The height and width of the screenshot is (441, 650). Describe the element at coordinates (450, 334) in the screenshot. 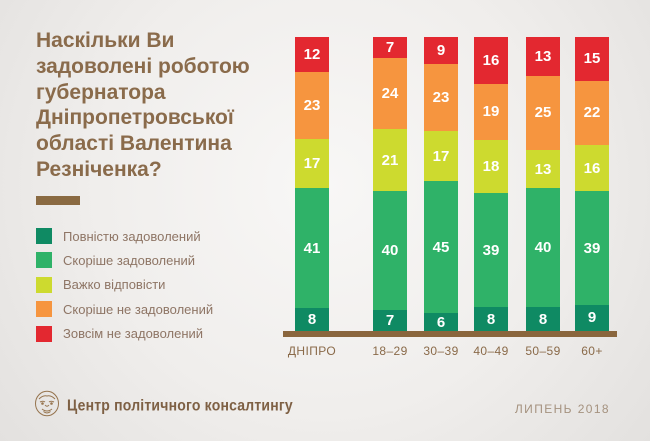

I see `x-axis-line` at that location.